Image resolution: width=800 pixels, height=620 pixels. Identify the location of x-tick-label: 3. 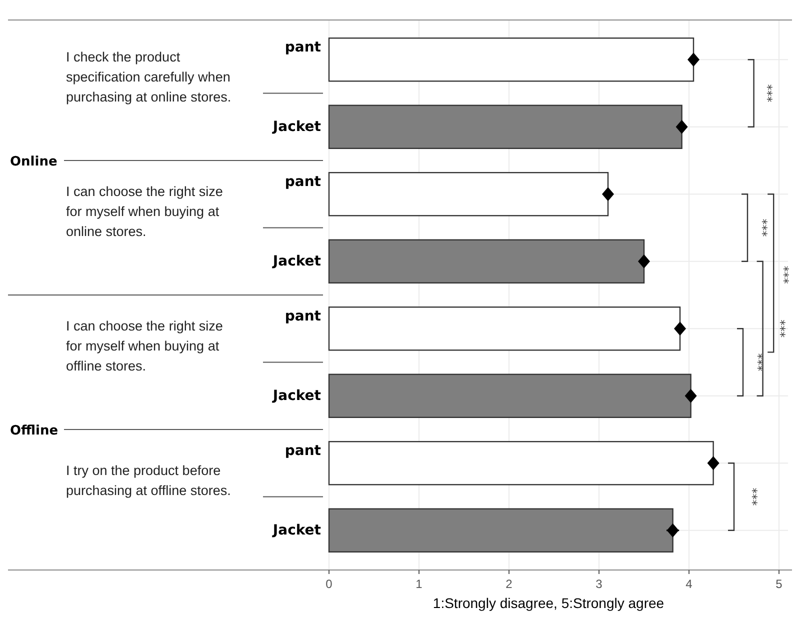
(599, 584).